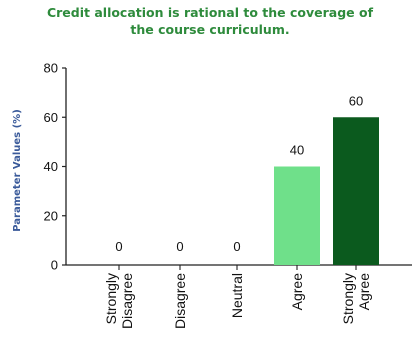 The image size is (420, 353). Describe the element at coordinates (17, 170) in the screenshot. I see `y-axis-title: Parameter Values (%)` at that location.